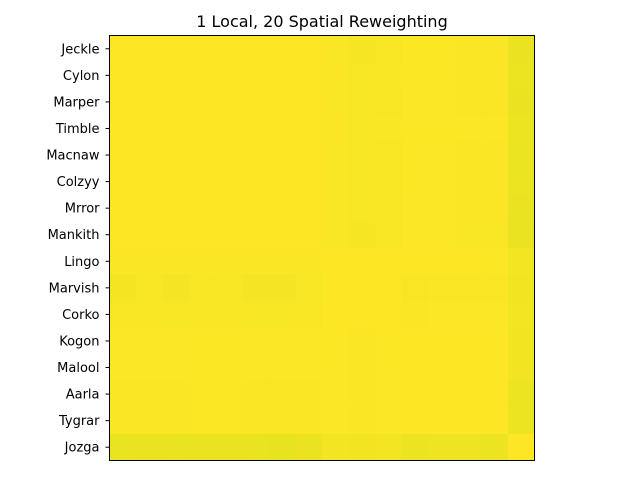 The image size is (640, 480). I want to click on y-tick-label: Timble, so click(77, 129).